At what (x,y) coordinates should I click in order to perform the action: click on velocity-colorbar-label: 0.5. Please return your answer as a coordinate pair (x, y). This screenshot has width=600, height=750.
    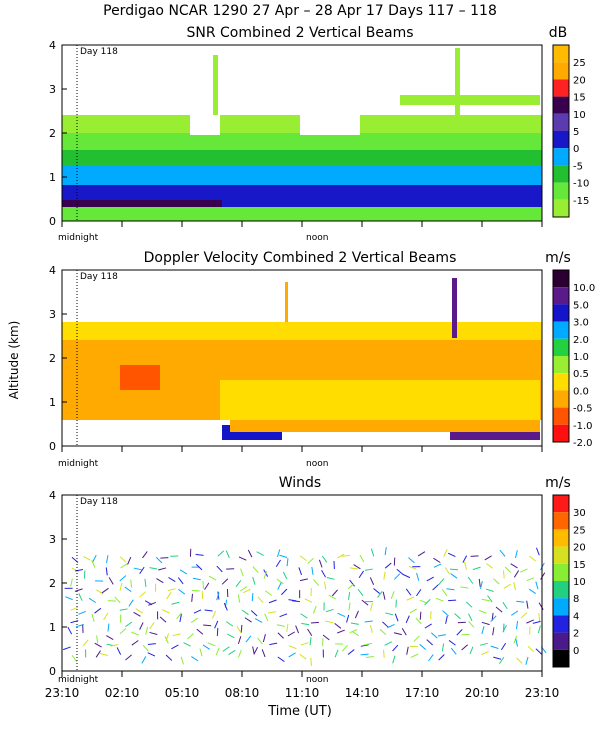
    Looking at the image, I should click on (581, 374).